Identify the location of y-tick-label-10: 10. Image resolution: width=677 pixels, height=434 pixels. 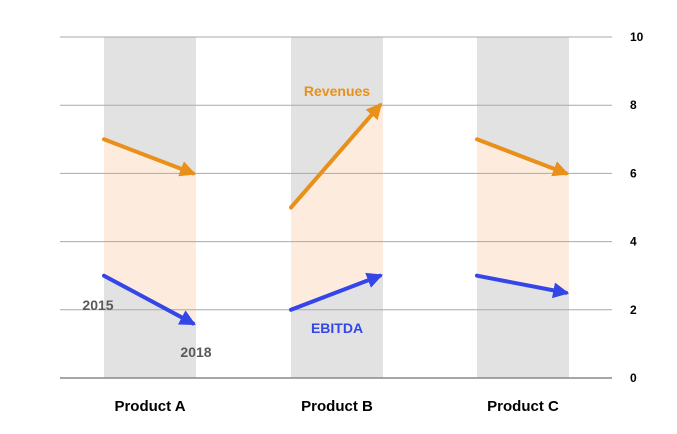
(637, 37).